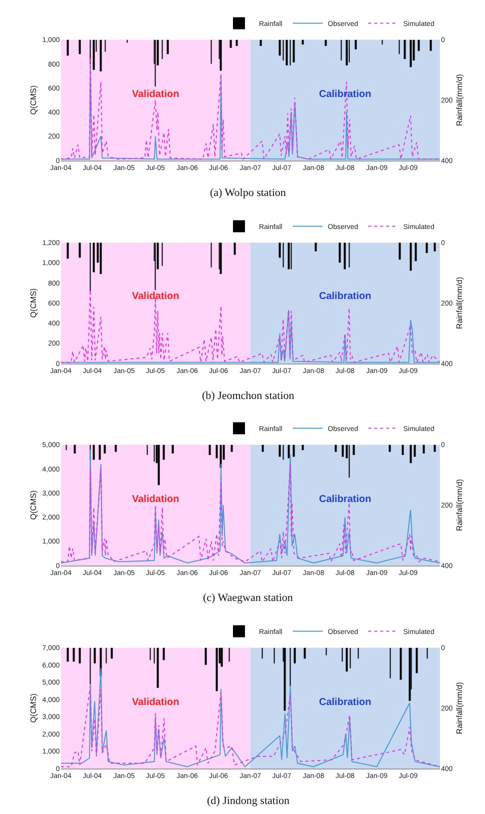 This screenshot has height=814, width=485. Describe the element at coordinates (248, 598) in the screenshot. I see `text: (c) Waegwan station` at that location.